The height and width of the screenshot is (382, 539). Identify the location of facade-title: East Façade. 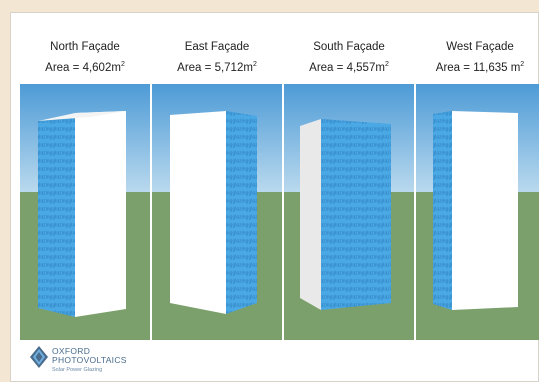
(217, 47).